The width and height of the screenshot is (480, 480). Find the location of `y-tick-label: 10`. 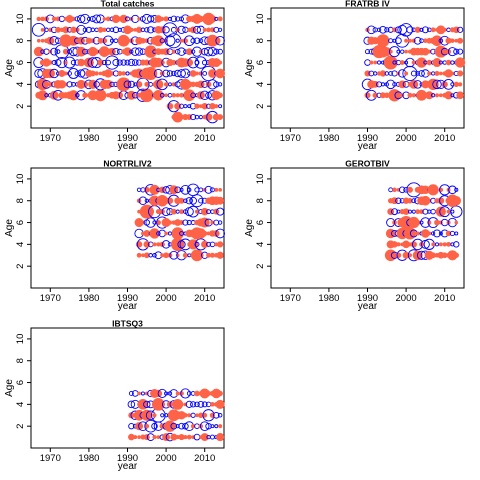

y-tick-label: 10 is located at coordinates (20, 19).